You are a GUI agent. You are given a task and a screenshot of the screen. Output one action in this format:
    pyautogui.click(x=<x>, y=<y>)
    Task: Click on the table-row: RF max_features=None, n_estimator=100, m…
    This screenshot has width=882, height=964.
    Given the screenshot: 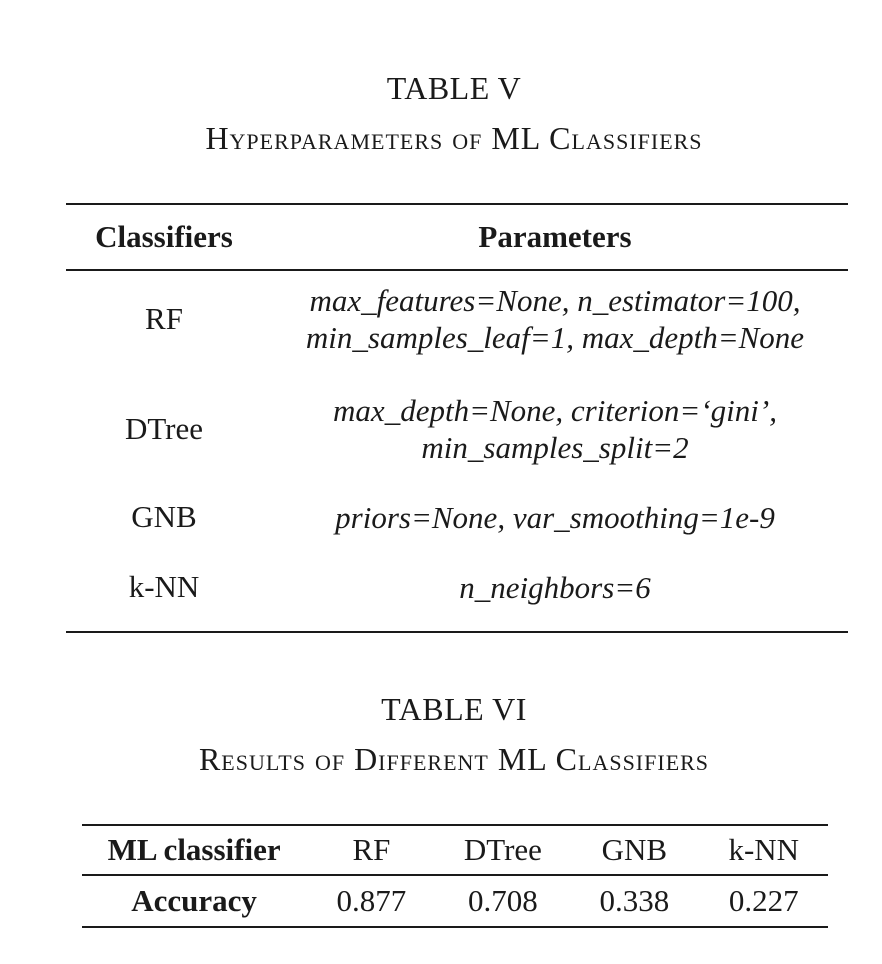 What is the action you would take?
    pyautogui.click(x=457, y=318)
    